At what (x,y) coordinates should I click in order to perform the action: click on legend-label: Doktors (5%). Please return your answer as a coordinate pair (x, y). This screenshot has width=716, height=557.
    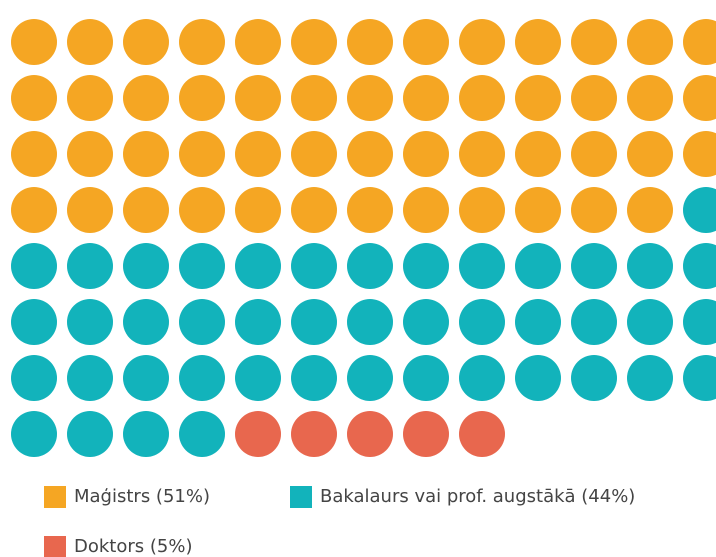
    Looking at the image, I should click on (133, 546).